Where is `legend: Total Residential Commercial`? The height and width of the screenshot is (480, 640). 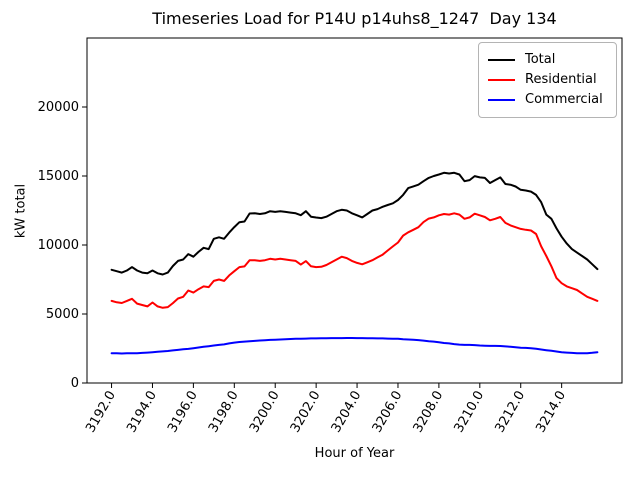 legend: Total Residential Commercial is located at coordinates (547, 80).